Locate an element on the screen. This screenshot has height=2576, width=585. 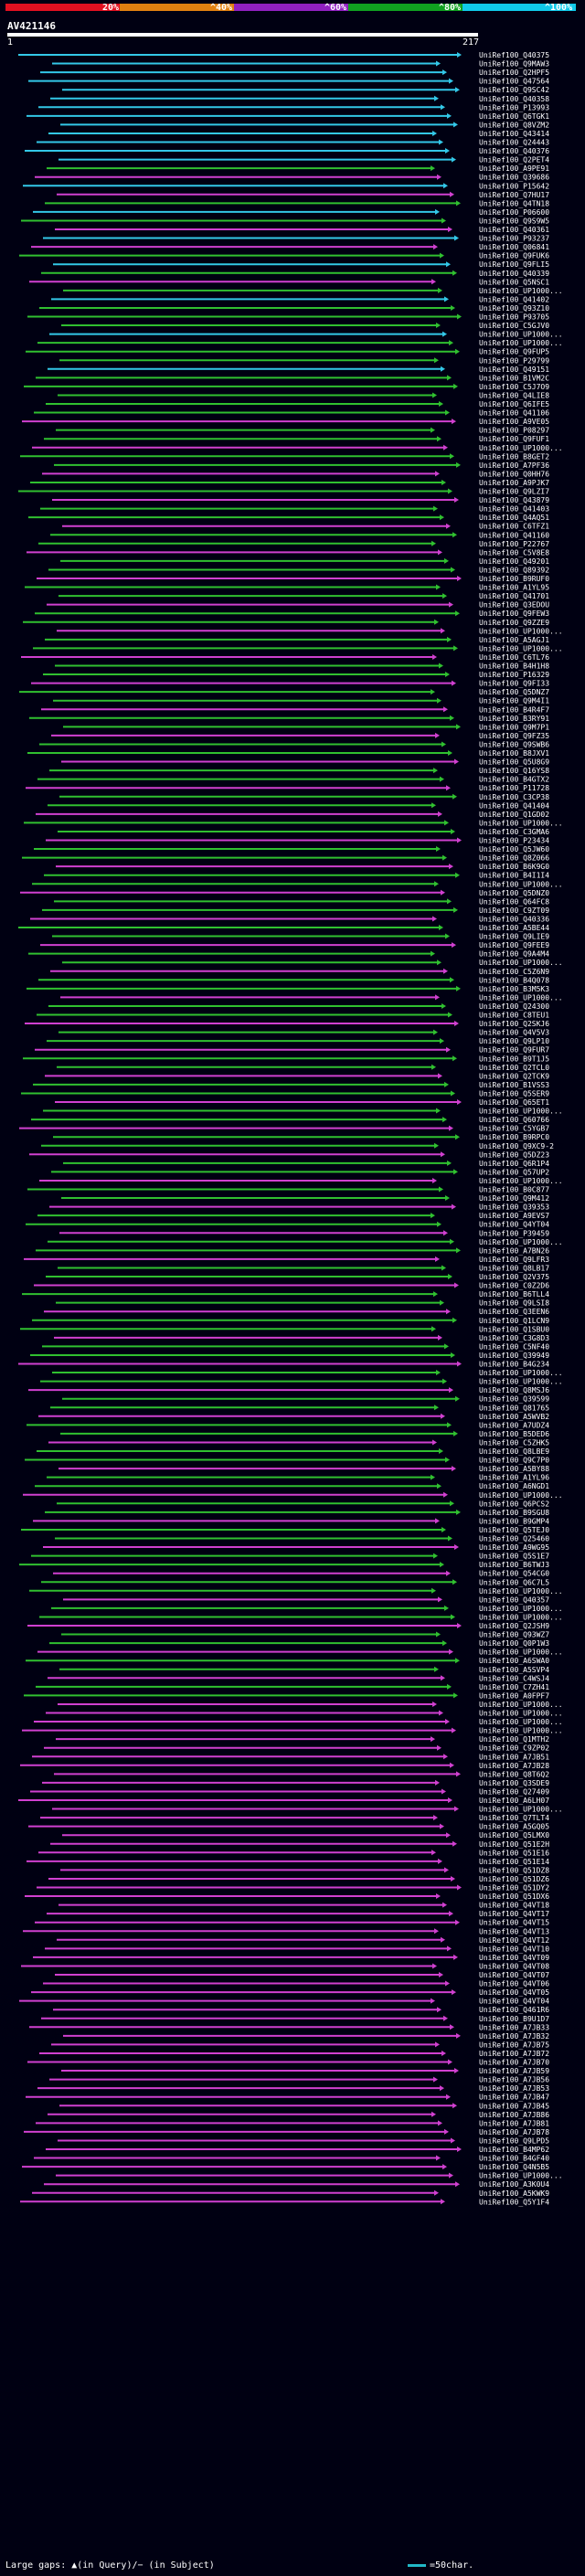
hit-label: UniRef100_Q9LFR3 is located at coordinates (514, 1260).